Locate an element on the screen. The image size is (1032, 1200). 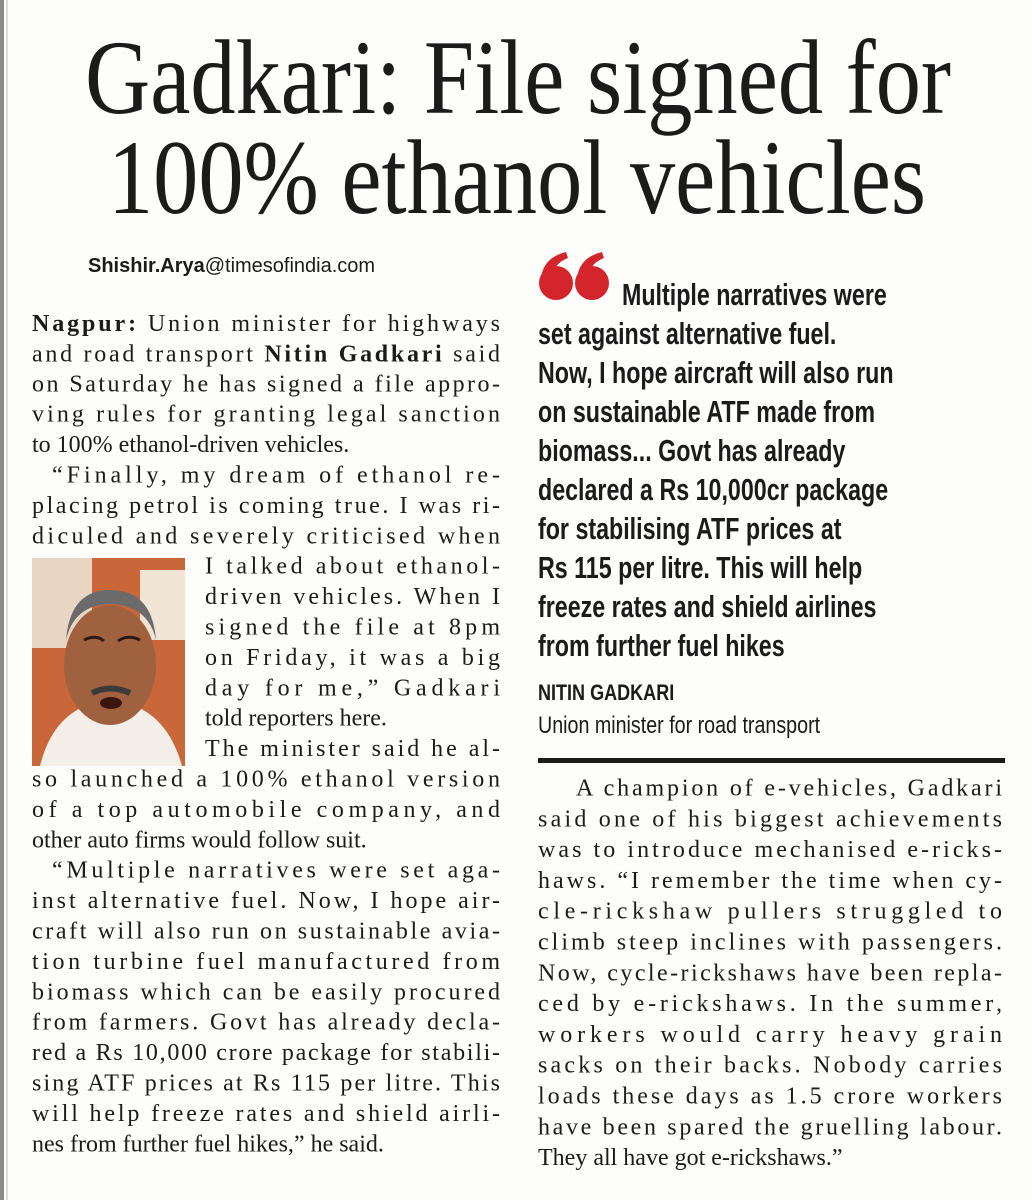
quote-line: Rs 115 per litre. This will help is located at coordinates (700, 567).